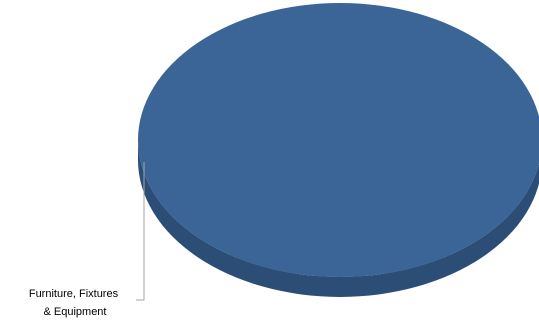 The image size is (539, 321). What do you see at coordinates (75, 303) in the screenshot?
I see `slice-label: Furniture, Fixtures & Equipment` at bounding box center [75, 303].